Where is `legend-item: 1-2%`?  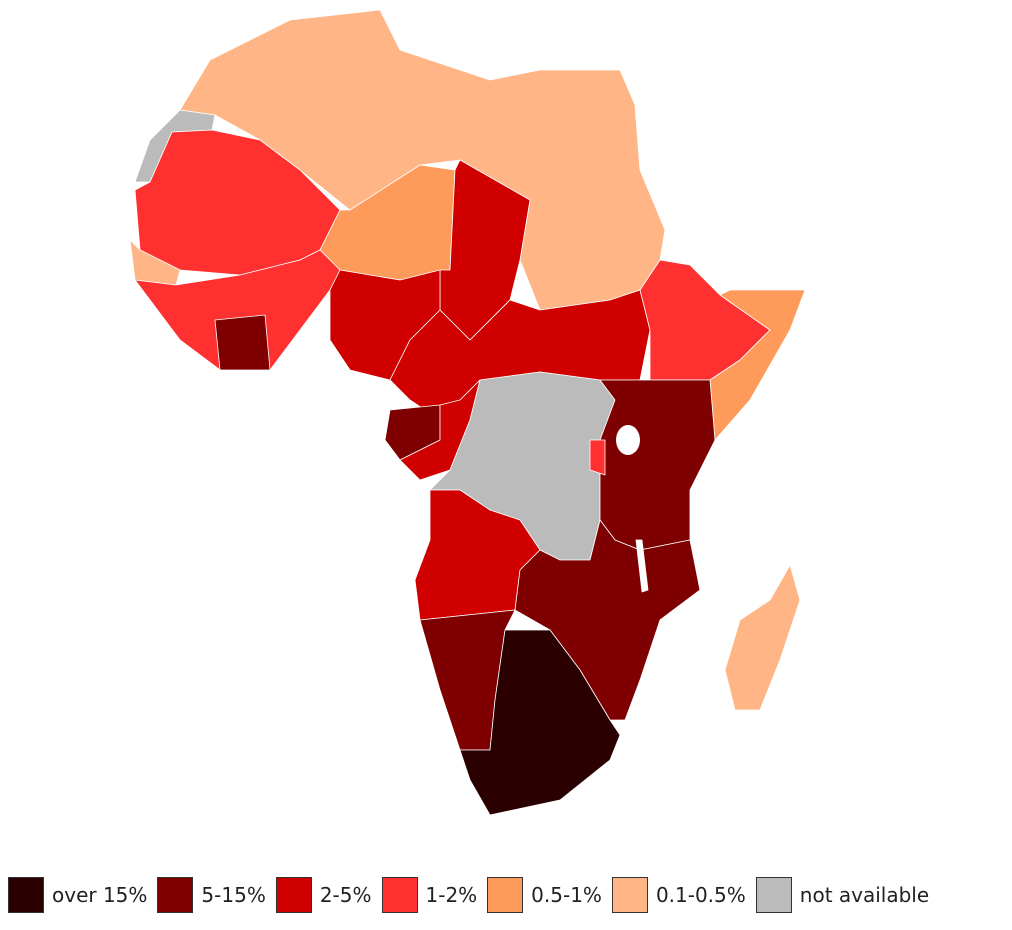 legend-item: 1-2% is located at coordinates (429, 895).